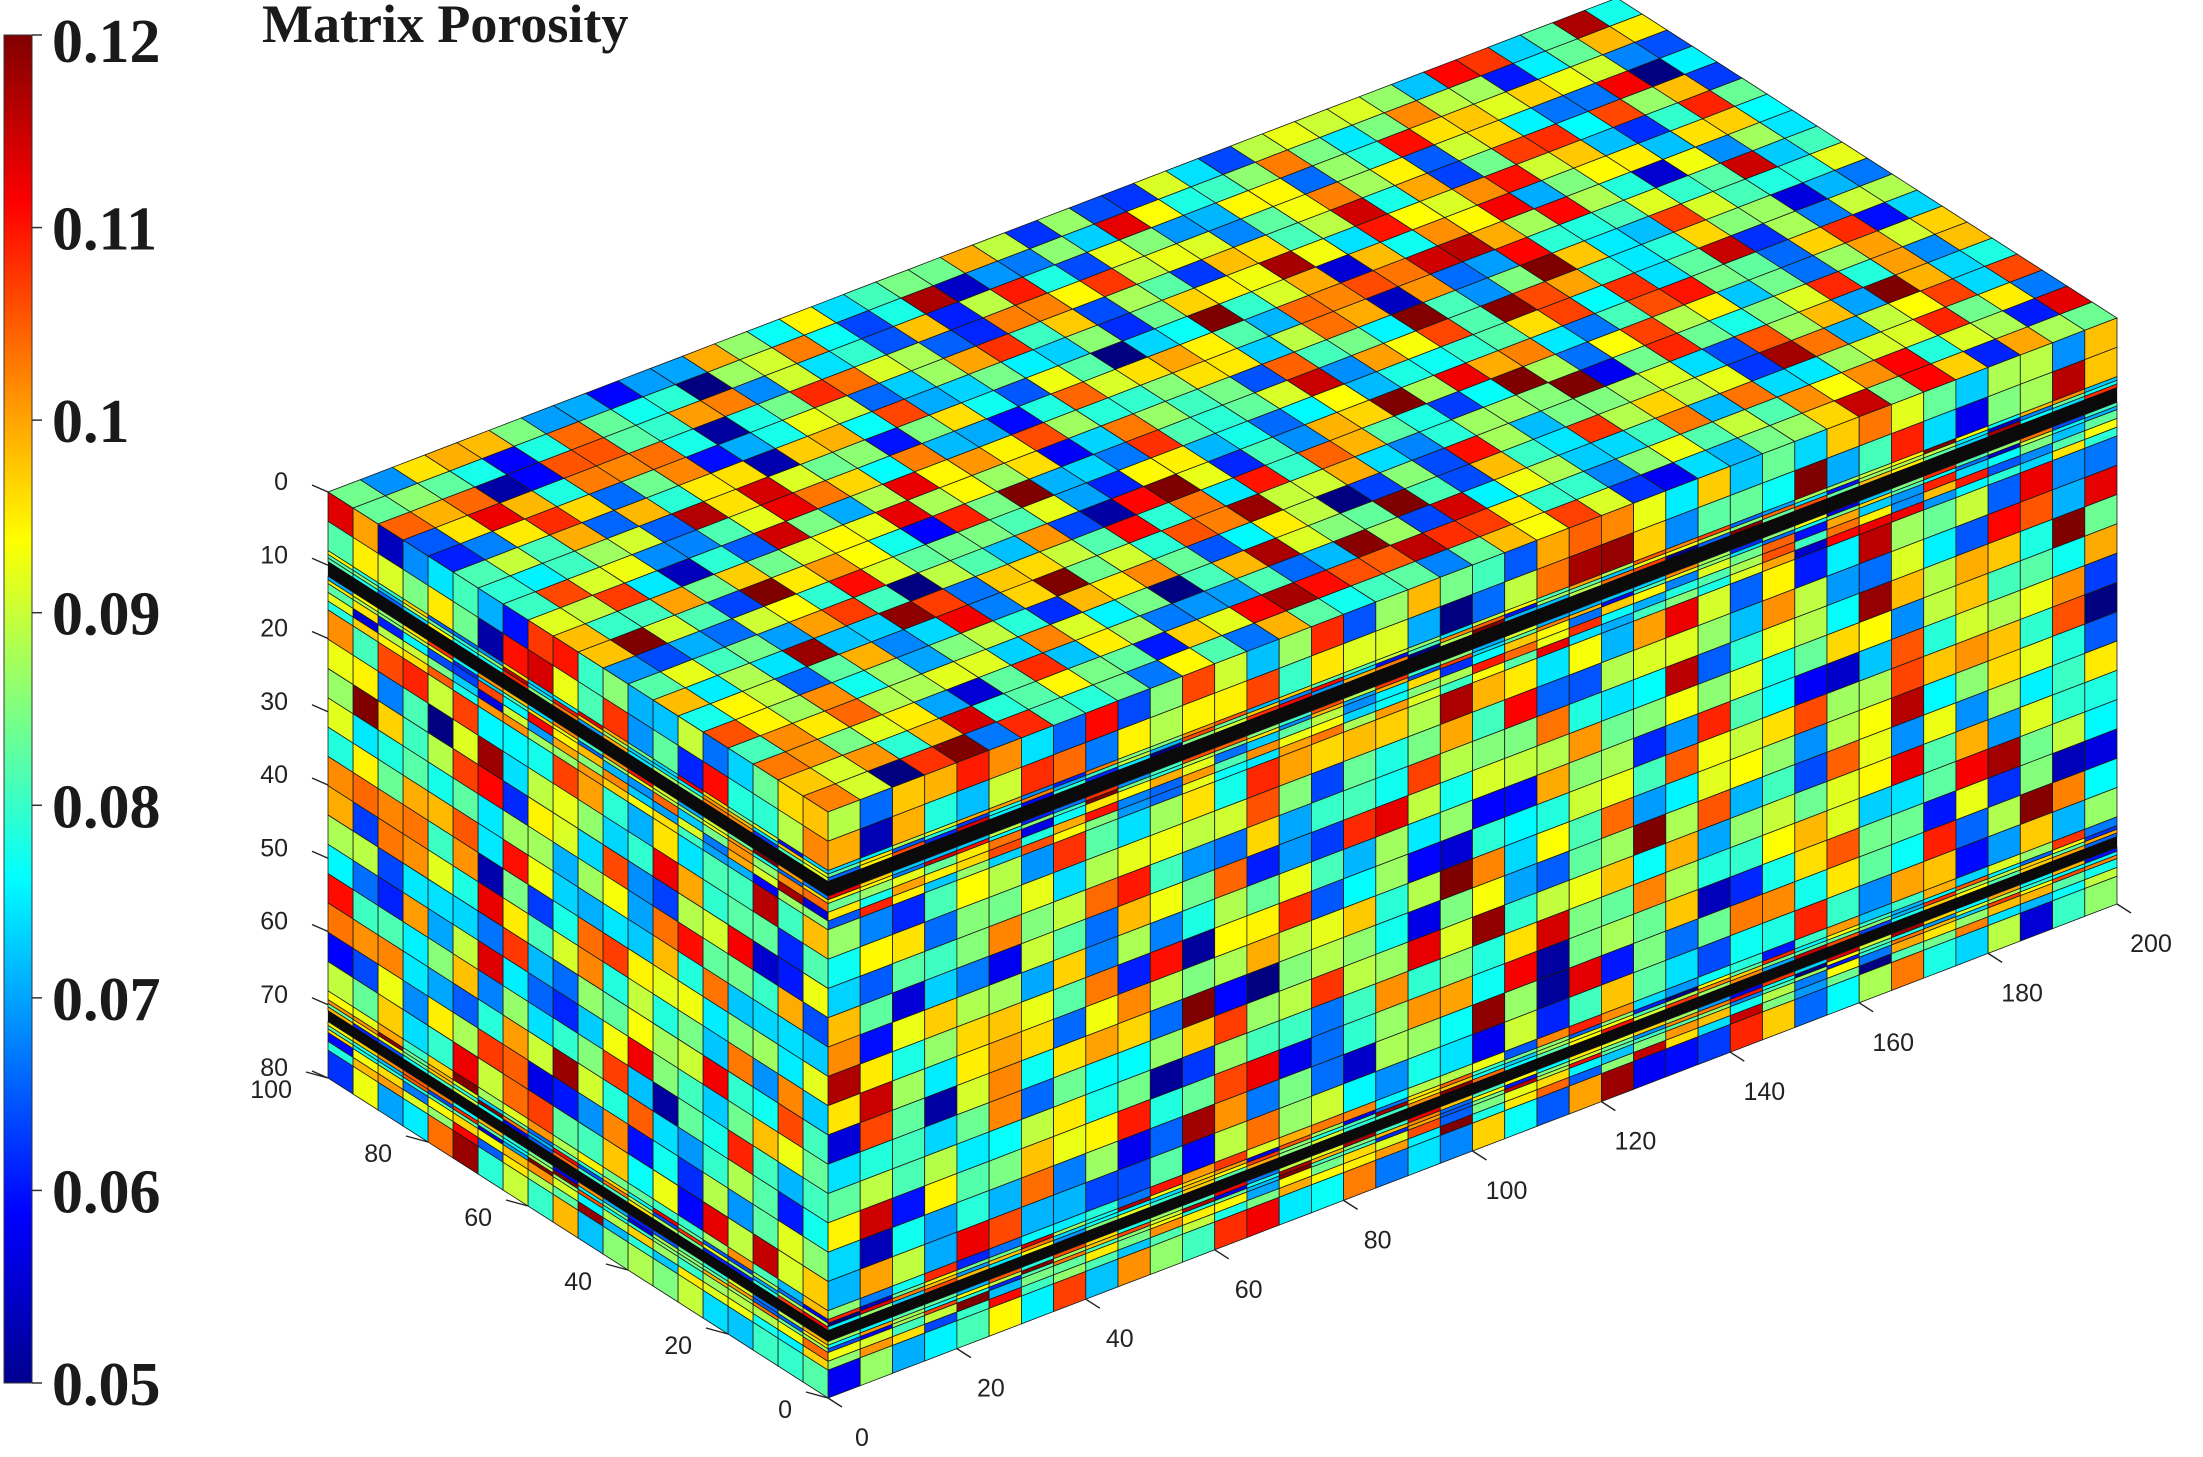 The height and width of the screenshot is (1457, 2203). I want to click on z-axis-tick-label: 20, so click(274, 629).